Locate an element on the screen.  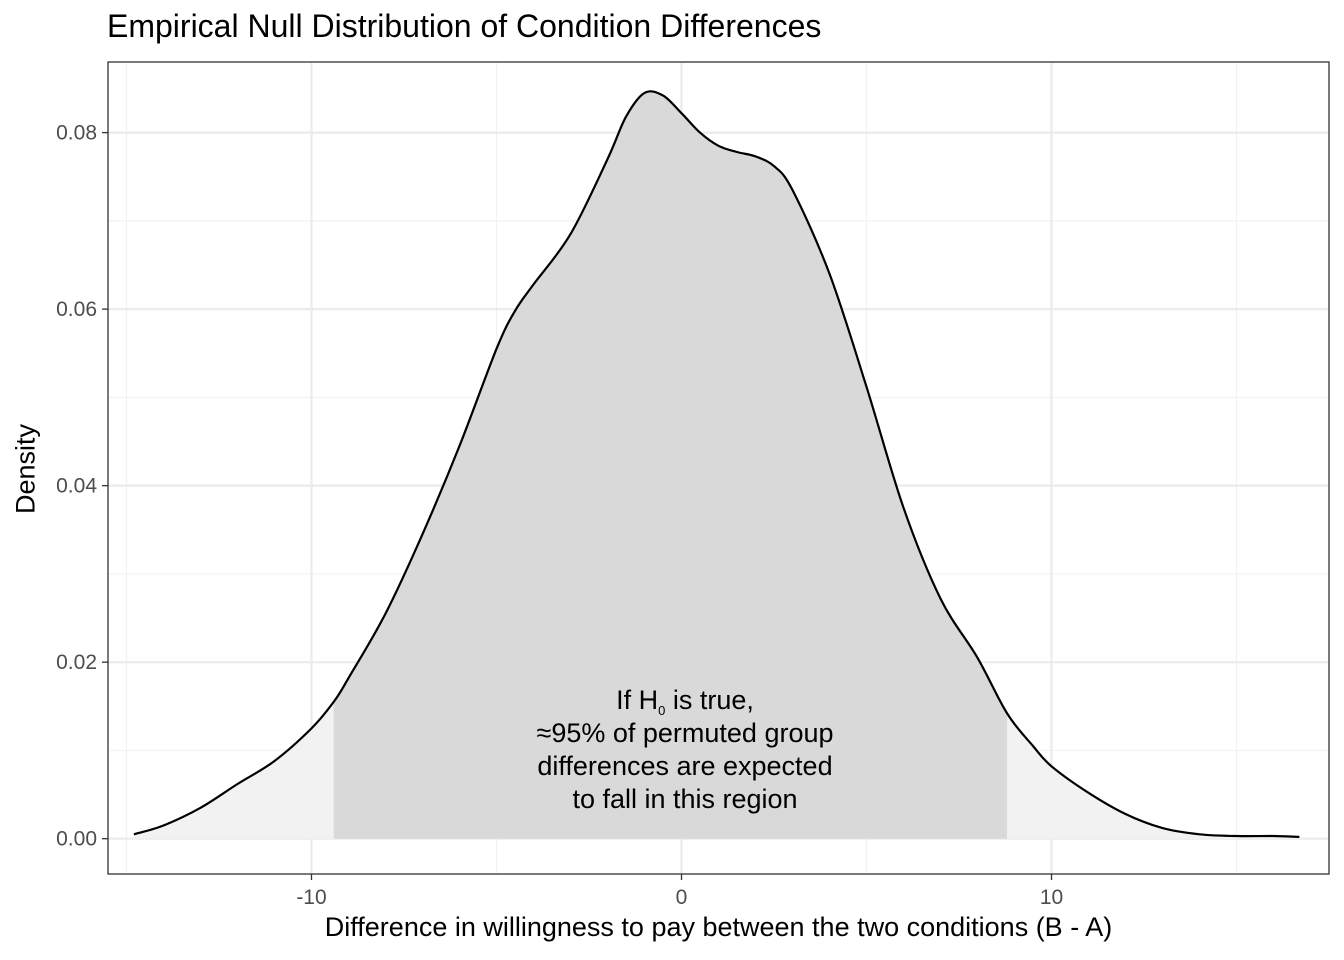
annotation-line-2: ≈95% of permuted group is located at coordinates (685, 733).